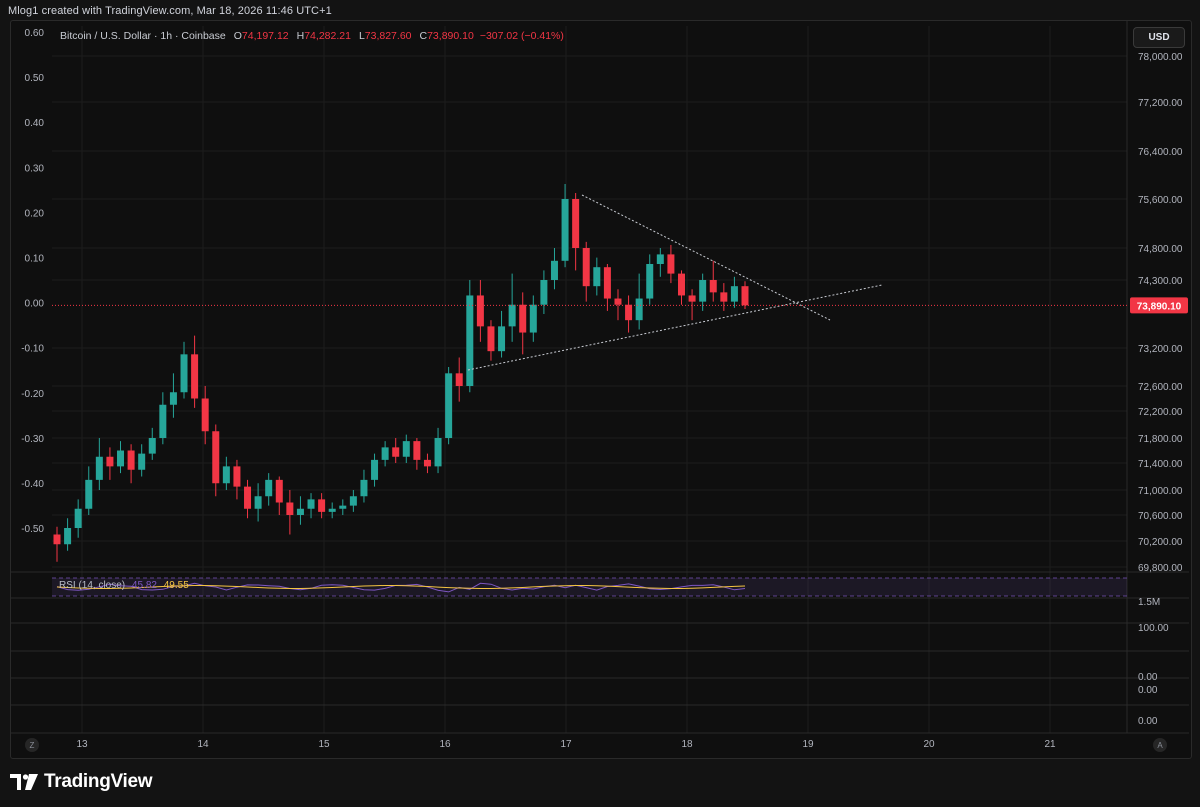  What do you see at coordinates (450, 36) in the screenshot?
I see `close-number: 73,890.10` at bounding box center [450, 36].